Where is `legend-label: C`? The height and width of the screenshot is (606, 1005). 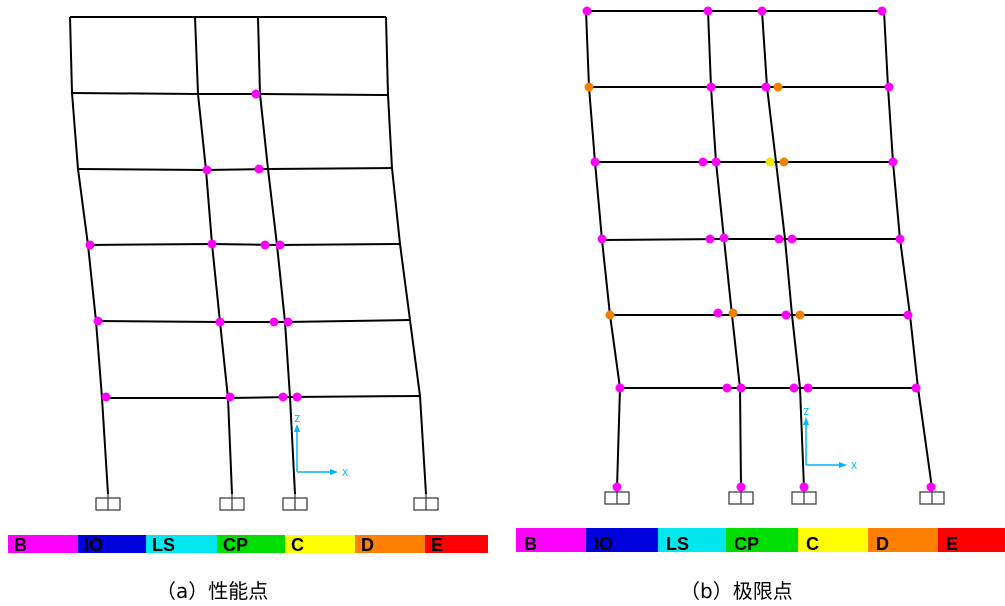 legend-label: C is located at coordinates (297, 545).